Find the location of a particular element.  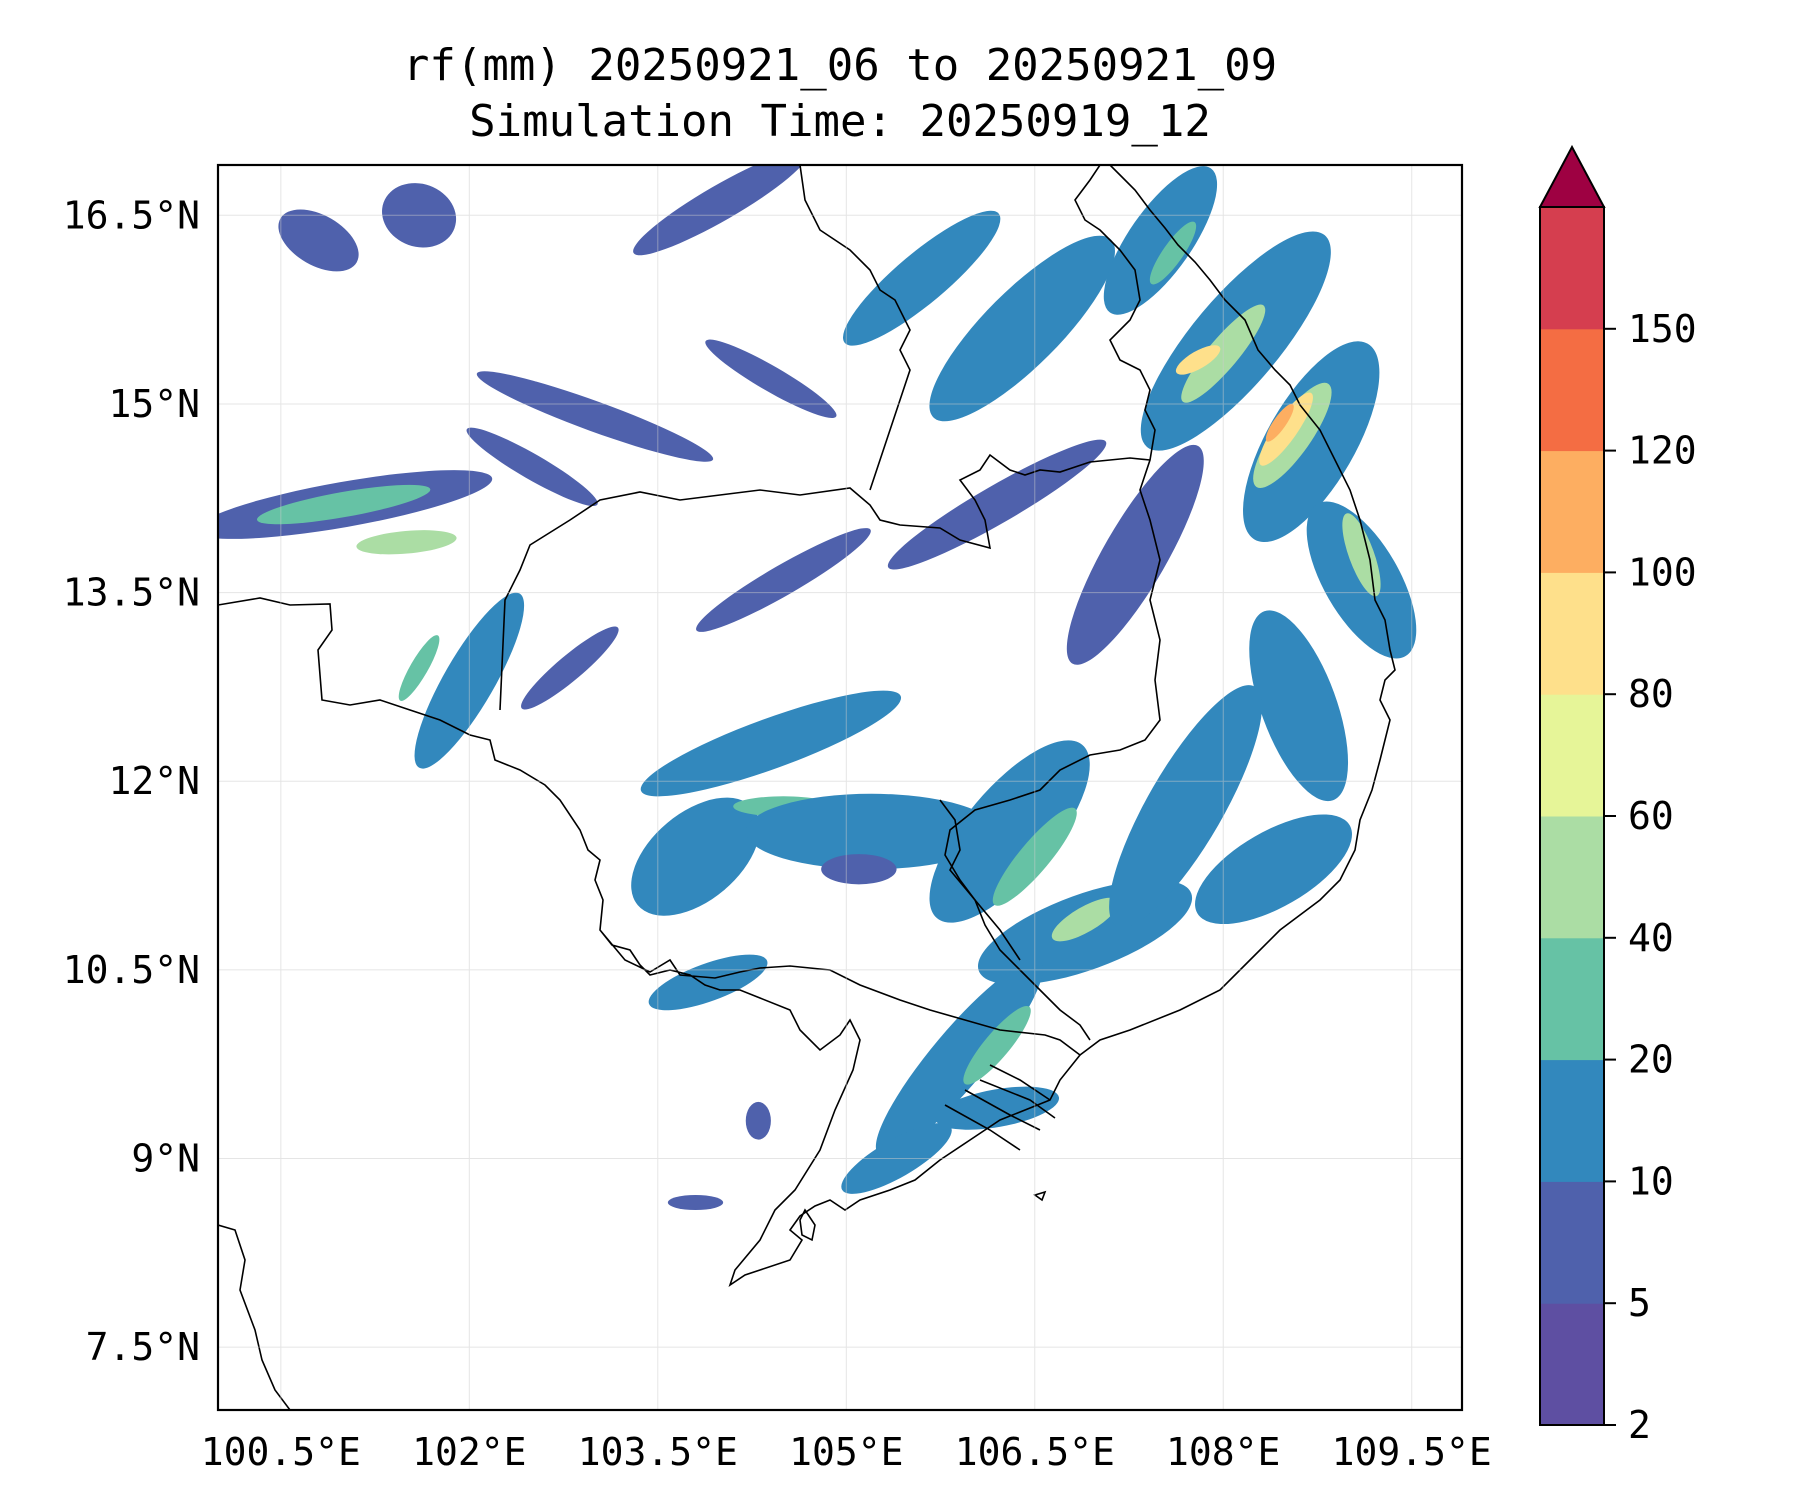

lat-tick-label: 16.5°N is located at coordinates (131, 215).